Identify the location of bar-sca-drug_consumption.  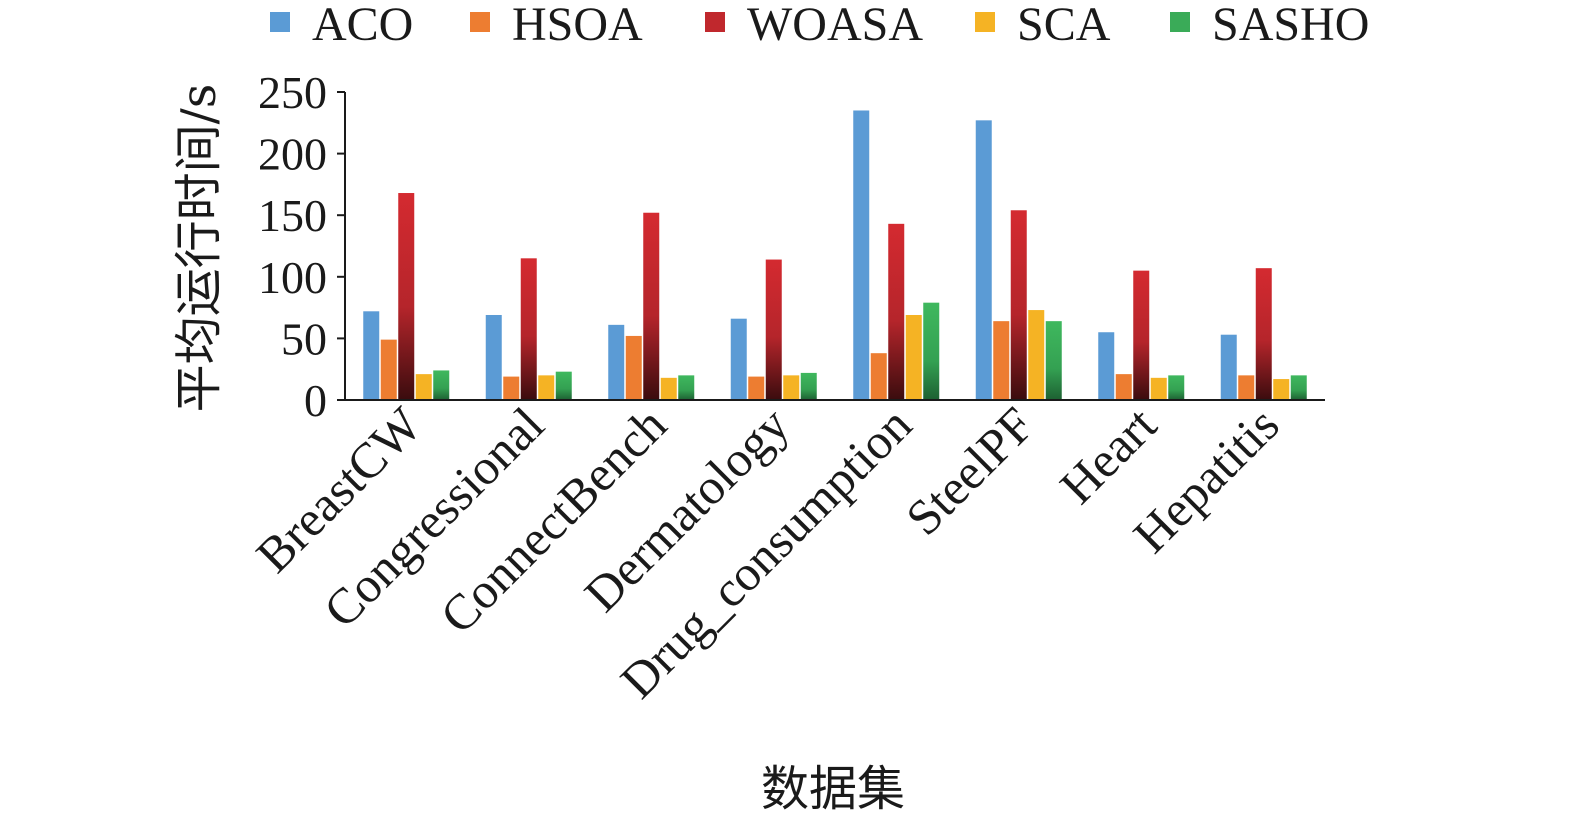
(913, 357).